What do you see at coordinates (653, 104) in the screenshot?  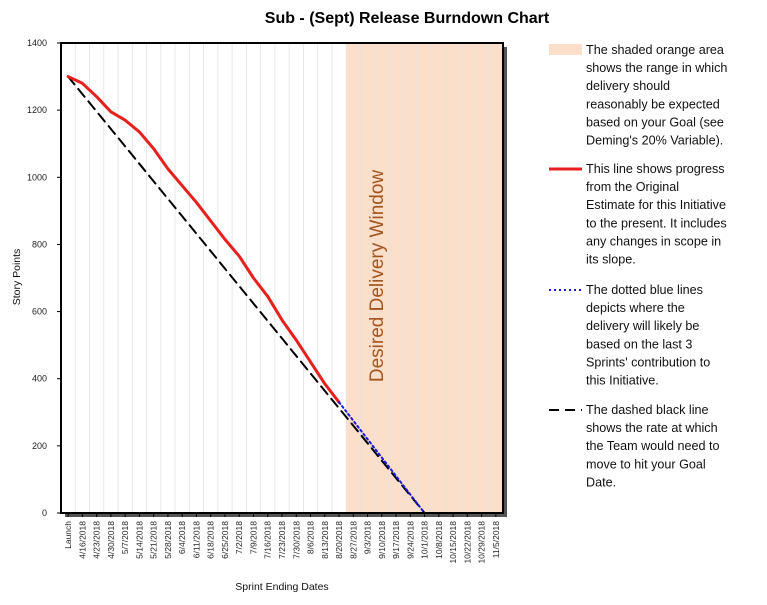 I see `legend-text-line: reasonably be expected` at bounding box center [653, 104].